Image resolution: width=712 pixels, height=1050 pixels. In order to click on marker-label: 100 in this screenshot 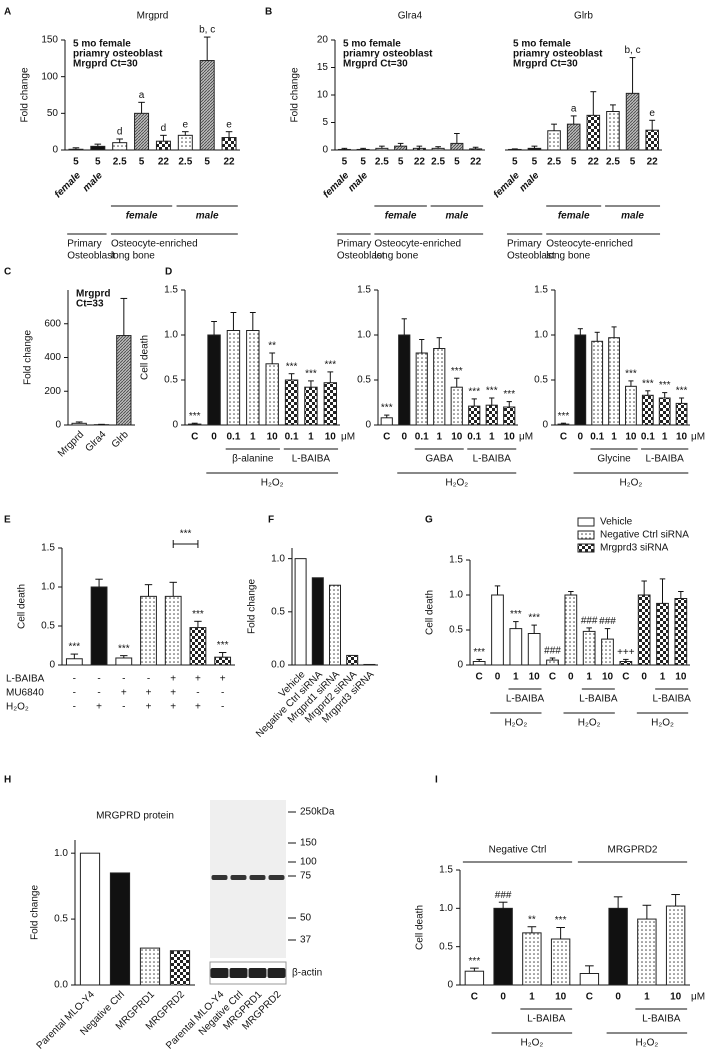, I will do `click(308, 862)`.